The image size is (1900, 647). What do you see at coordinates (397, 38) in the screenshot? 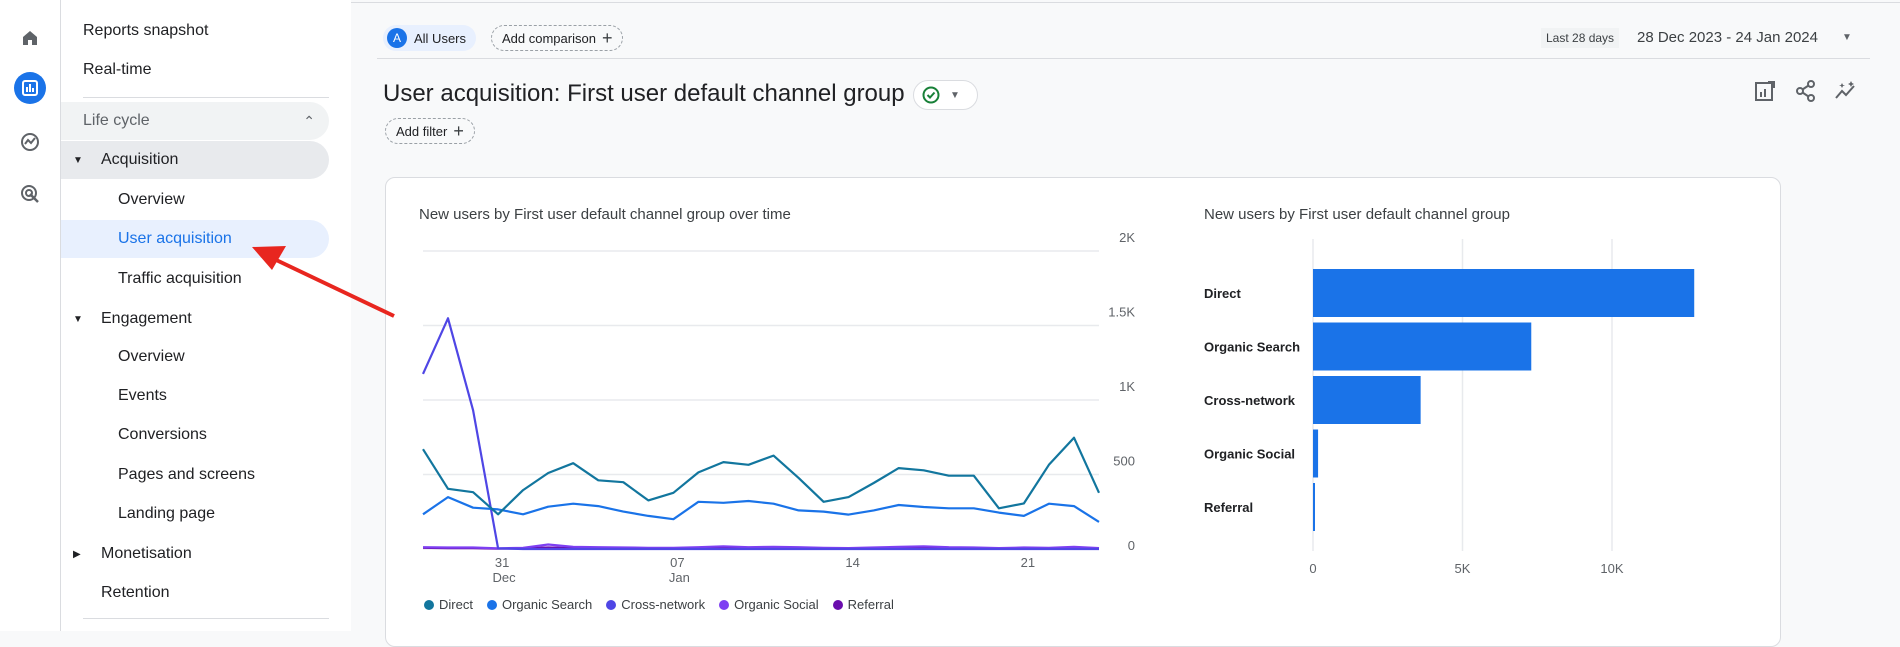
I see `segment-badge: A` at bounding box center [397, 38].